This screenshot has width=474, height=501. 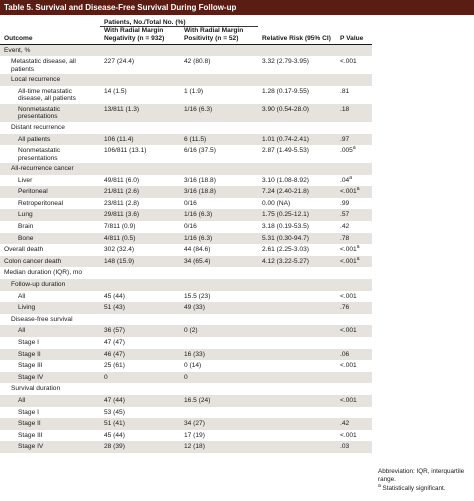 What do you see at coordinates (345, 91) in the screenshot?
I see `p-value-cell-text: .81` at bounding box center [345, 91].